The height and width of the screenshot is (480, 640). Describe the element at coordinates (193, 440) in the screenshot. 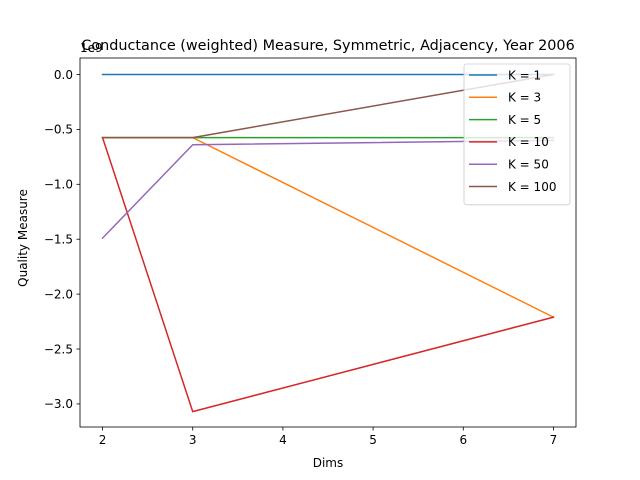

I see `x-tick-label: 3` at that location.